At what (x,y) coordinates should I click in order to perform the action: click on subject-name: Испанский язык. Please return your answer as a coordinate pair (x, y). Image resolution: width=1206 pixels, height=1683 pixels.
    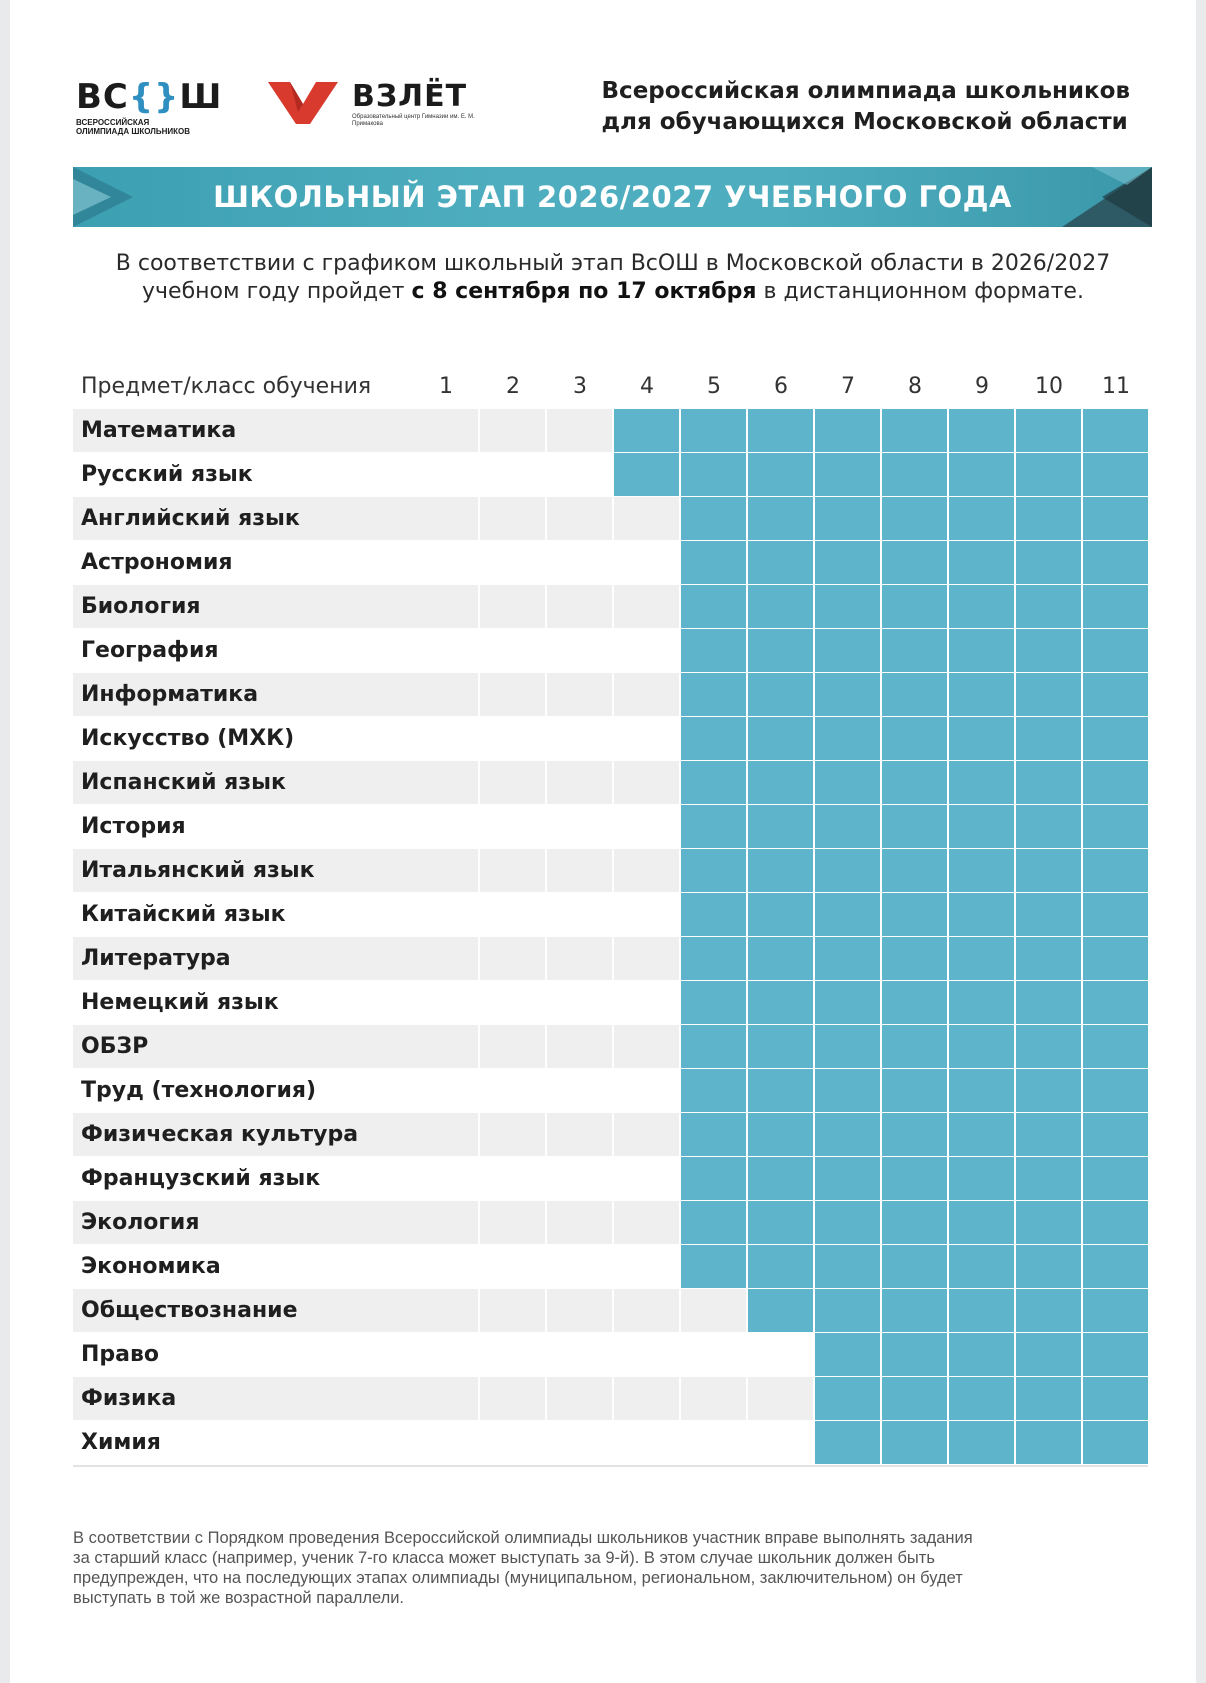
    Looking at the image, I should click on (243, 782).